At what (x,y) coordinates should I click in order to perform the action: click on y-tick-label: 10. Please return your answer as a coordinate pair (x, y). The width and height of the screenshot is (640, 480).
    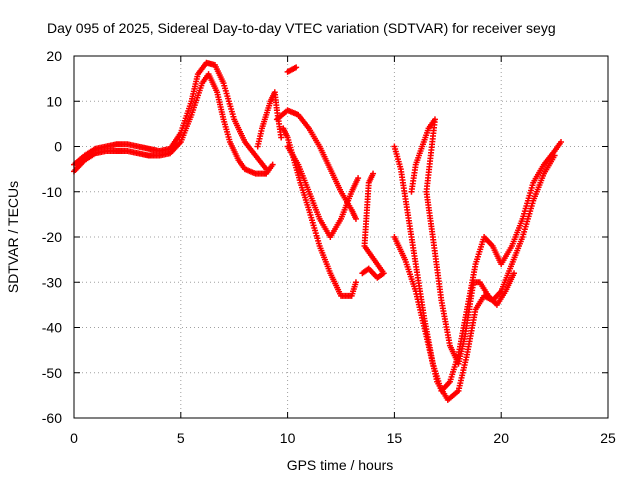
    Looking at the image, I should click on (54, 101).